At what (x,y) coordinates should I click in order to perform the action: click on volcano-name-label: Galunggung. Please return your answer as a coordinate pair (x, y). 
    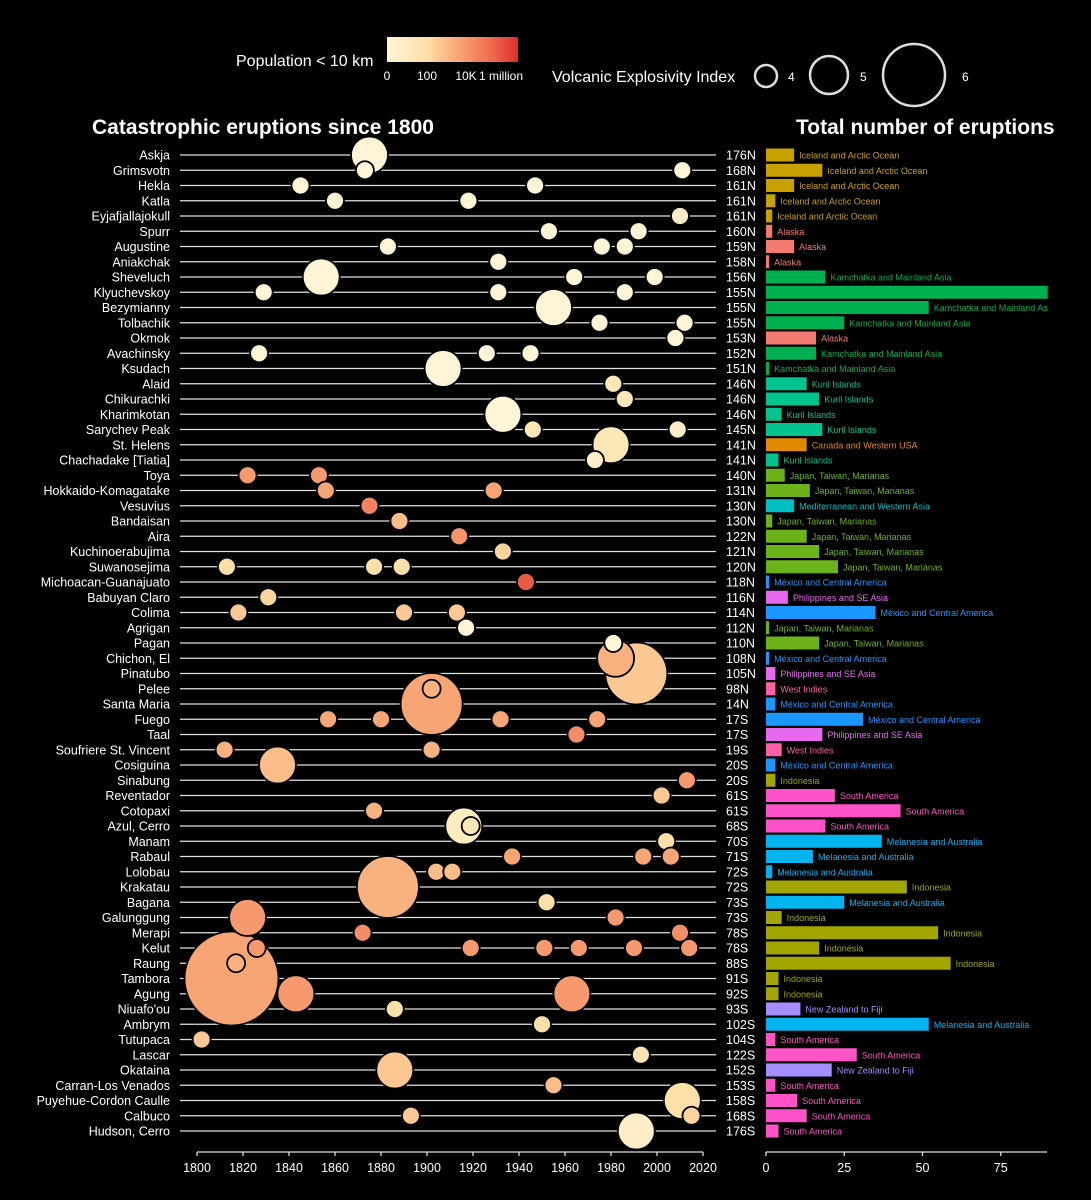
    Looking at the image, I should click on (136, 918).